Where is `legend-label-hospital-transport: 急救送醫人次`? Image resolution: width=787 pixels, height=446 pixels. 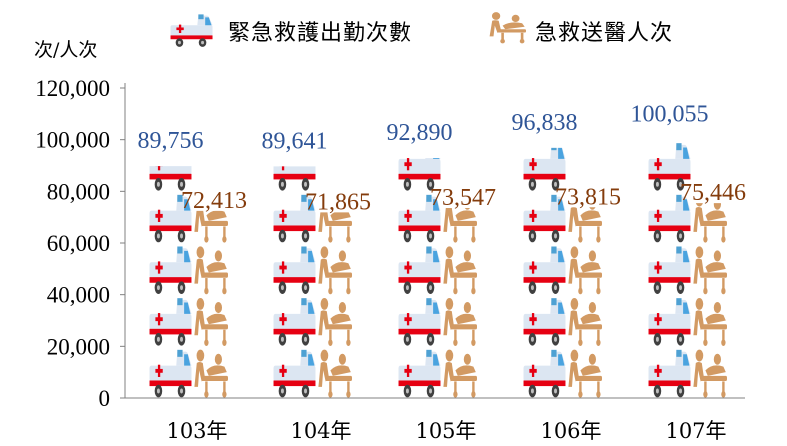 legend-label-hospital-transport: 急救送醫人次 is located at coordinates (604, 33).